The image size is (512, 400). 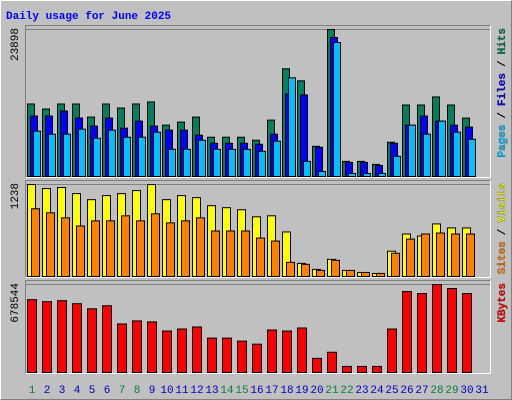 I want to click on x-tick-label: 20, so click(x=316, y=391).